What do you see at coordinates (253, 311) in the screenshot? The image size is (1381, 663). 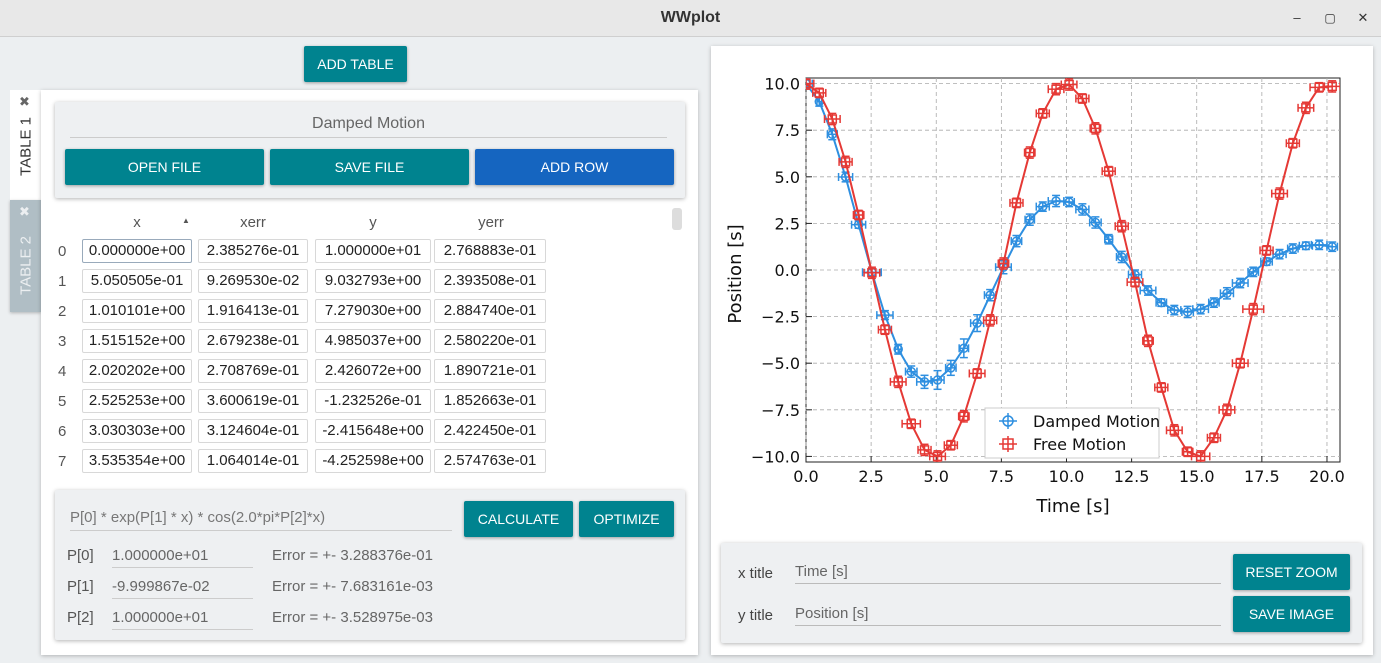 I see `table-cell: 1.916413e-01` at bounding box center [253, 311].